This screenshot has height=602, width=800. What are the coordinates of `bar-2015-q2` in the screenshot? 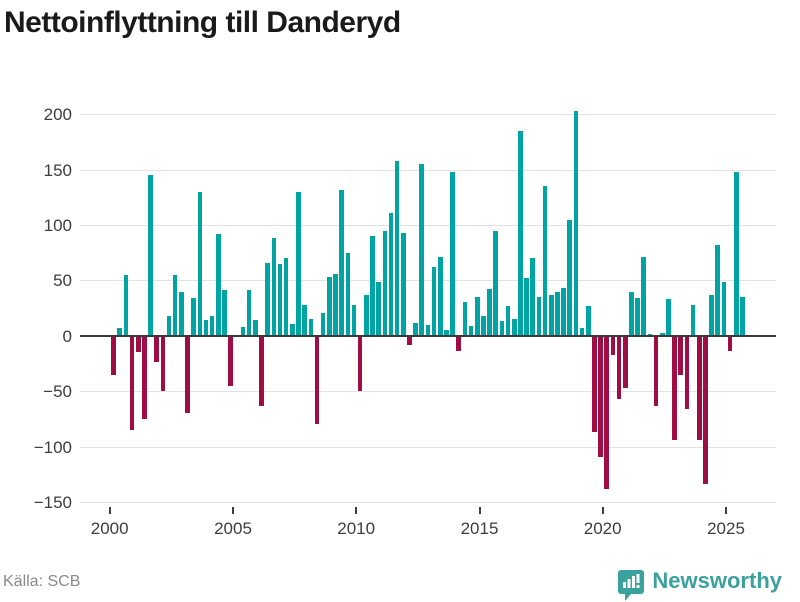 It's located at (489, 312).